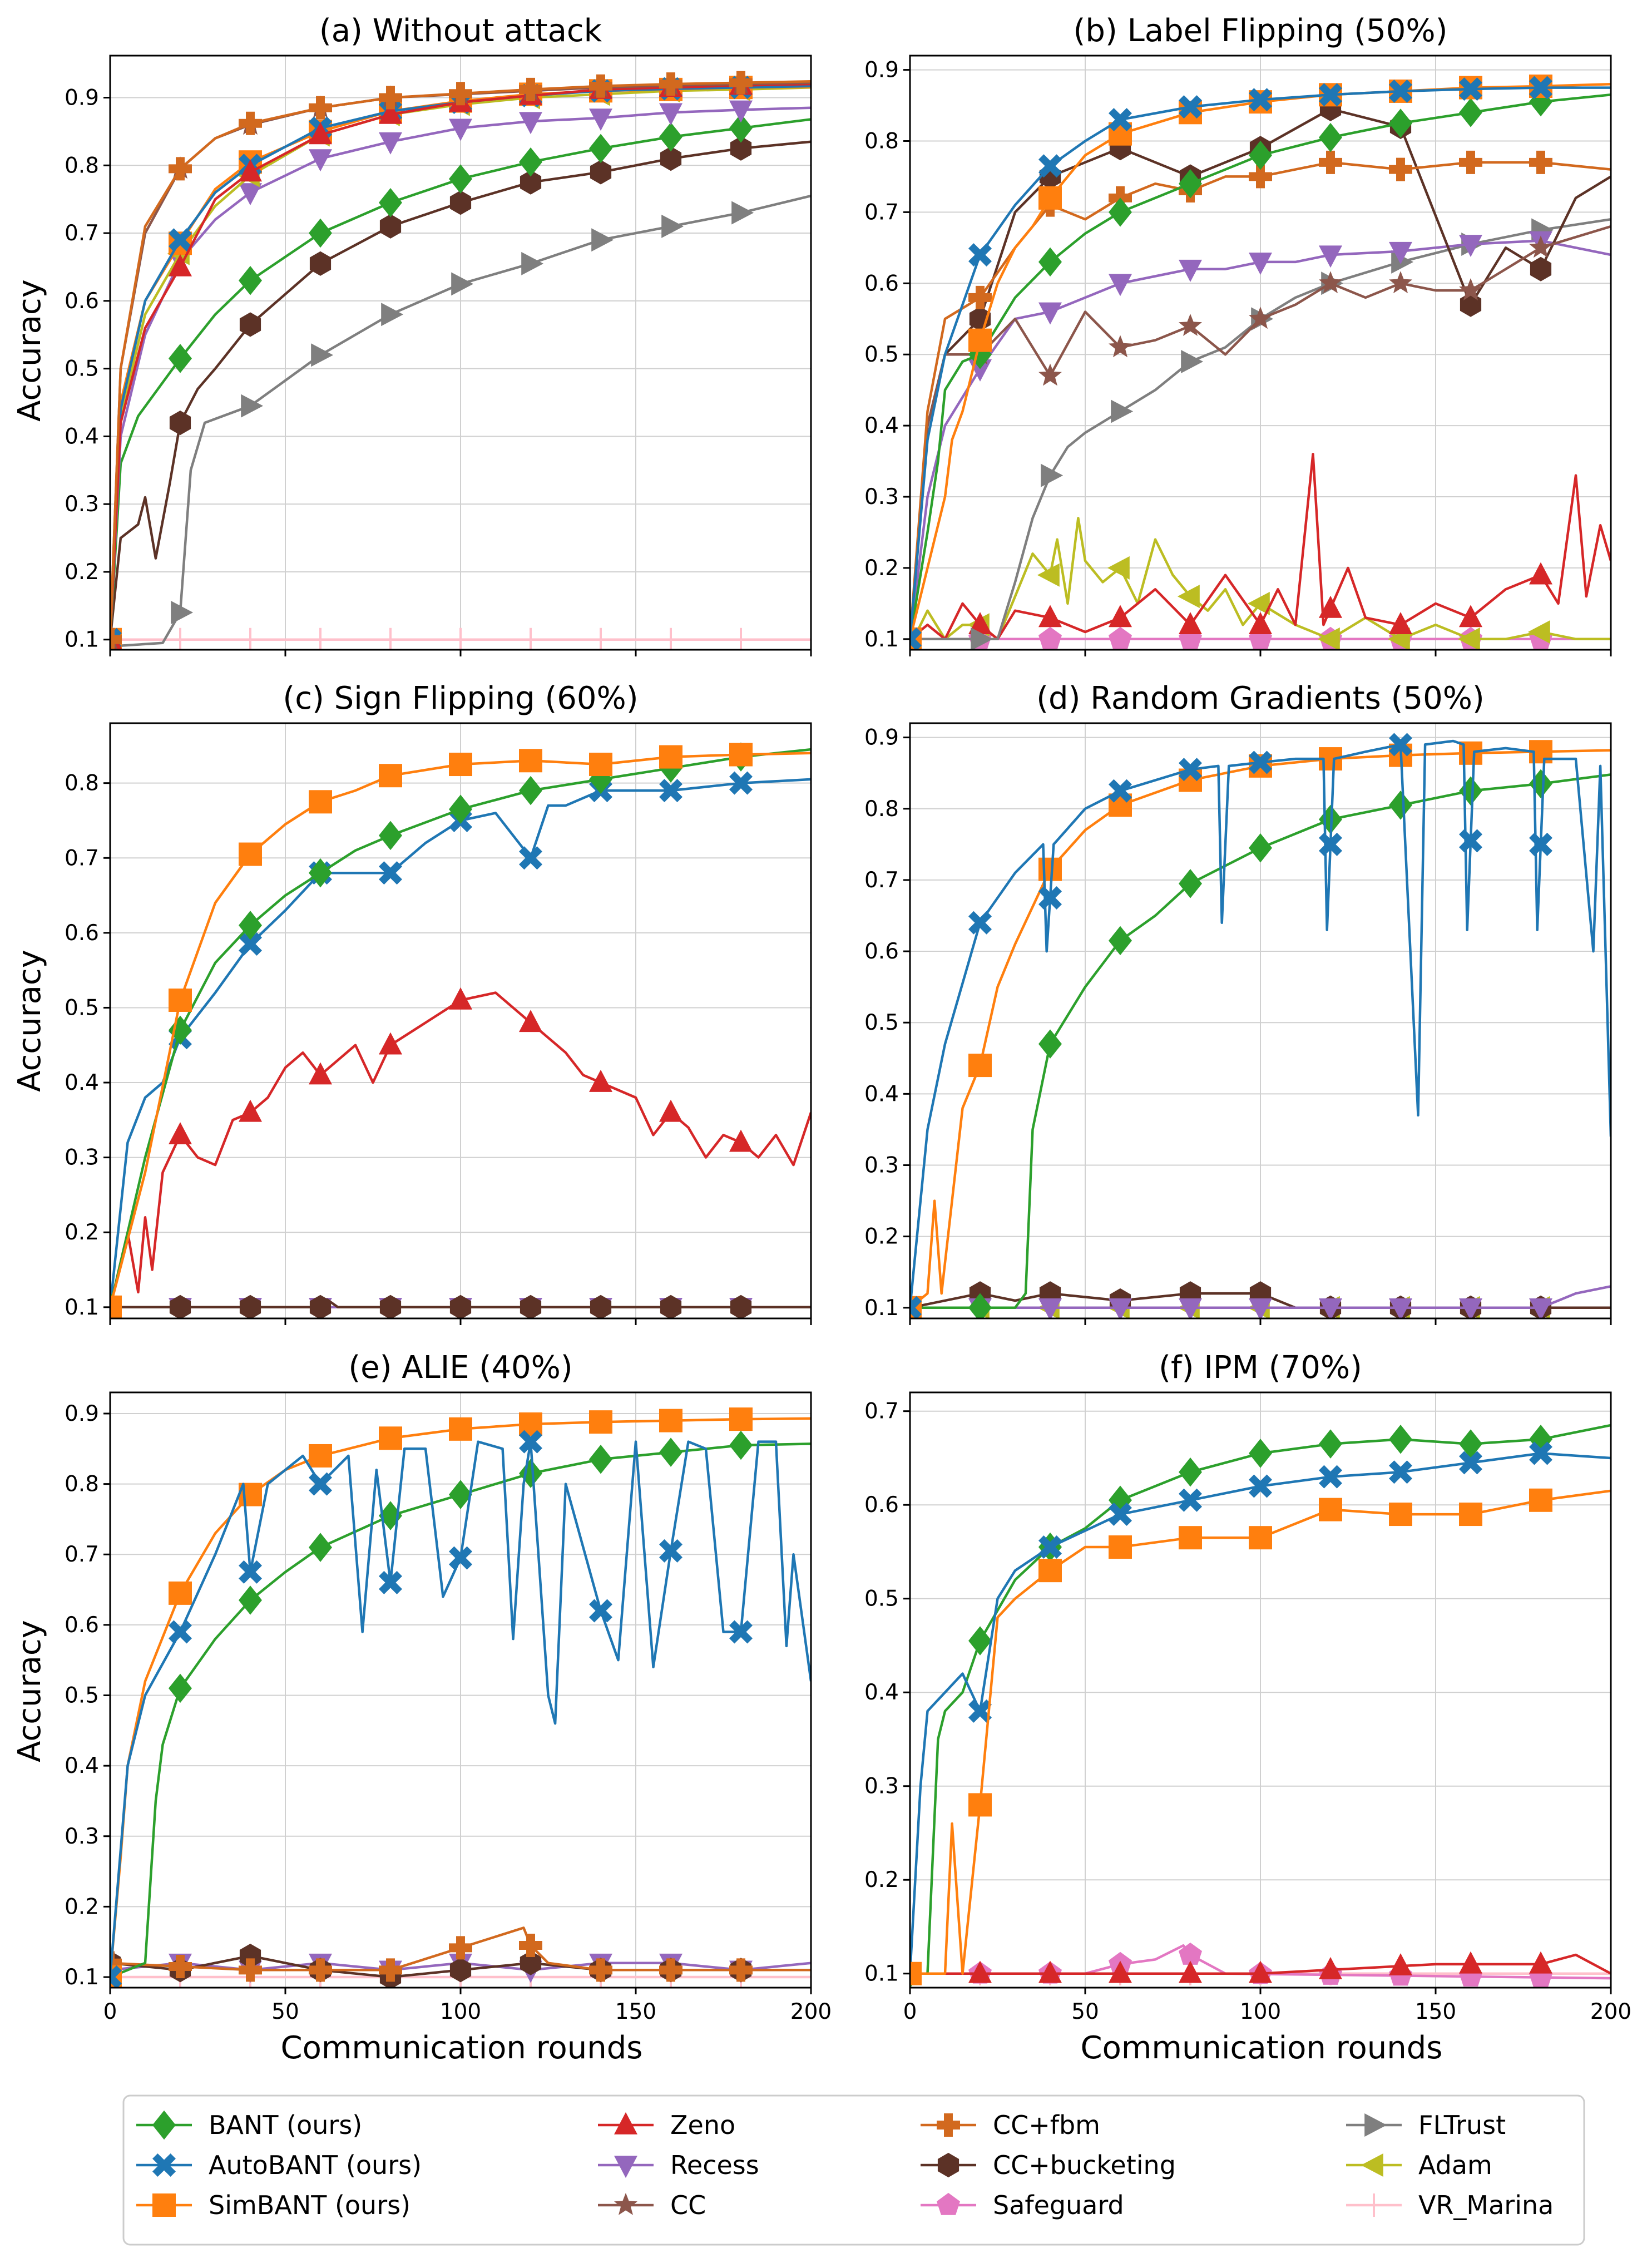 The image size is (1652, 2253). I want to click on legend-marker-FLTrust, so click(1375, 2125).